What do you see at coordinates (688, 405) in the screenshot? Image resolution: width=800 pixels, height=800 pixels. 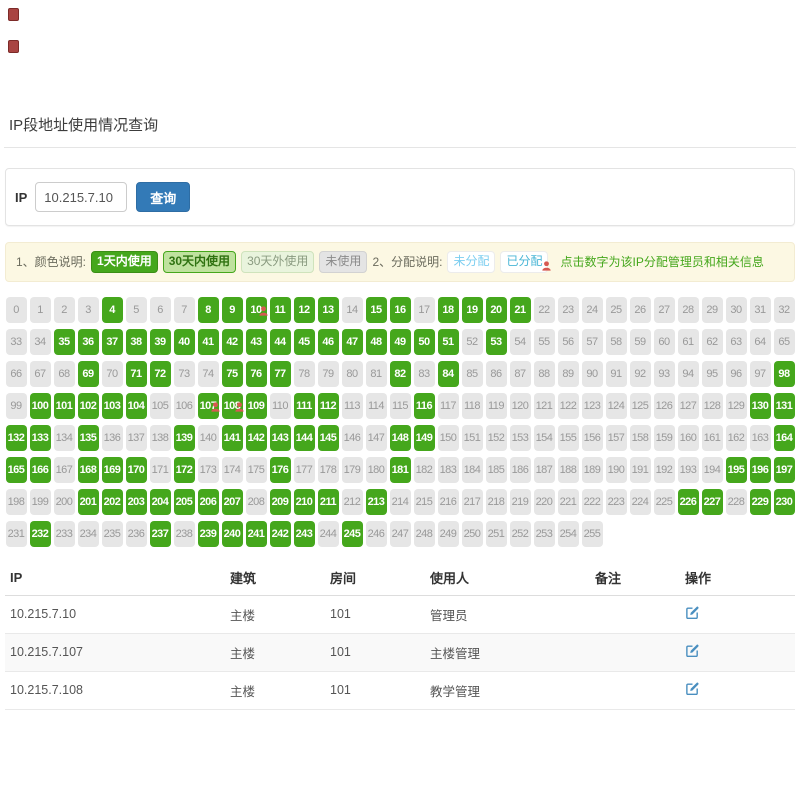 I see `ip-cell-127: 127` at bounding box center [688, 405].